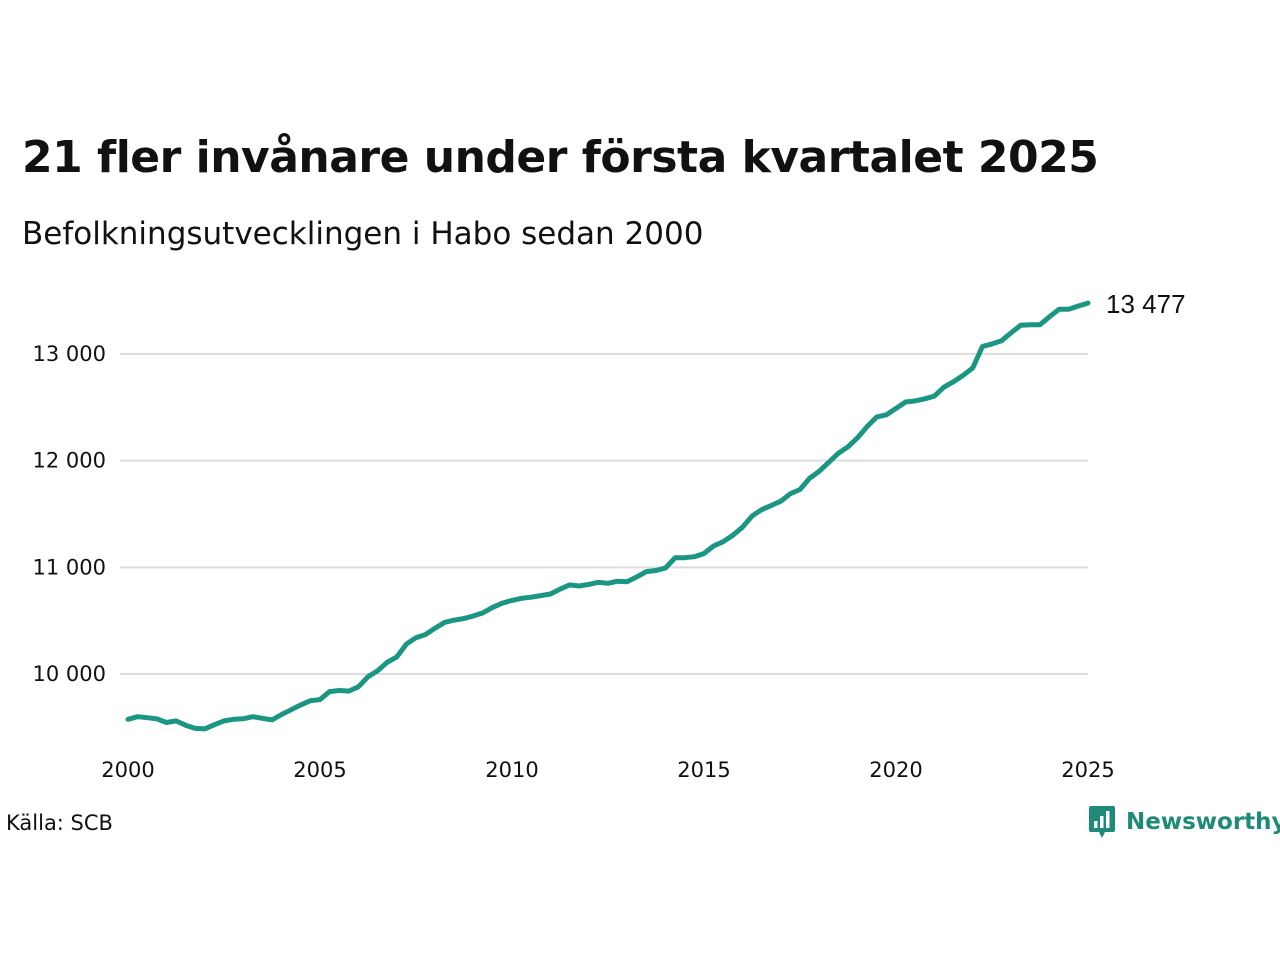 The height and width of the screenshot is (960, 1280). What do you see at coordinates (511, 770) in the screenshot?
I see `x-tick-label: 2010` at bounding box center [511, 770].